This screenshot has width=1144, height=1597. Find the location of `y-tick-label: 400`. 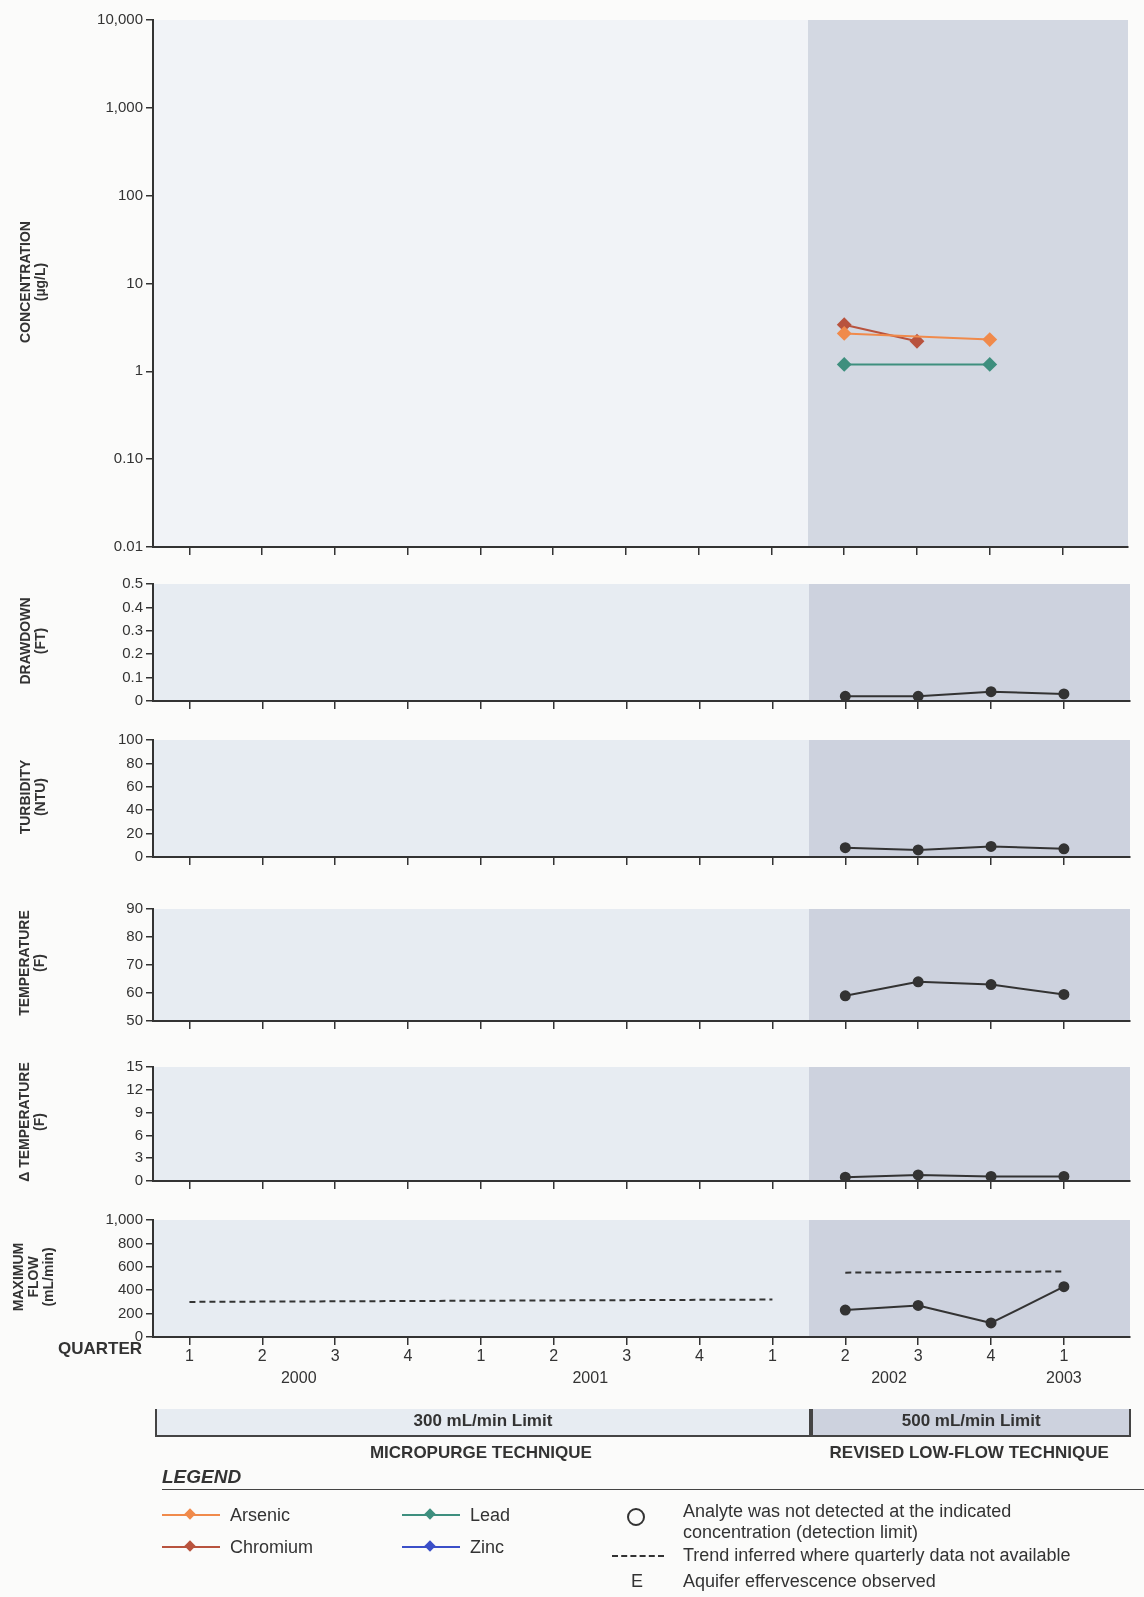

y-tick-label: 400 is located at coordinates (130, 1289).